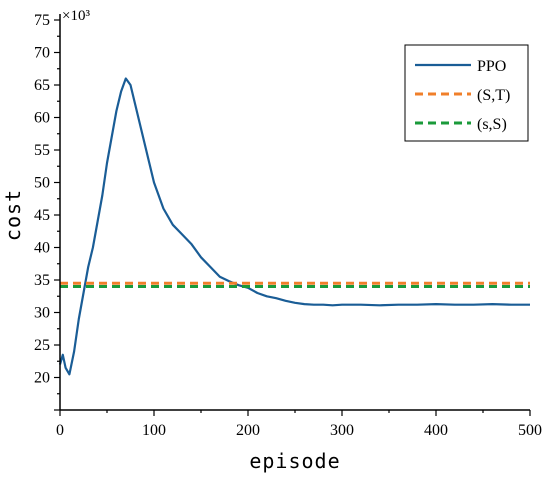 Image resolution: width=550 pixels, height=480 pixels. Describe the element at coordinates (42, 20) in the screenshot. I see `y-tick-label: 75` at that location.